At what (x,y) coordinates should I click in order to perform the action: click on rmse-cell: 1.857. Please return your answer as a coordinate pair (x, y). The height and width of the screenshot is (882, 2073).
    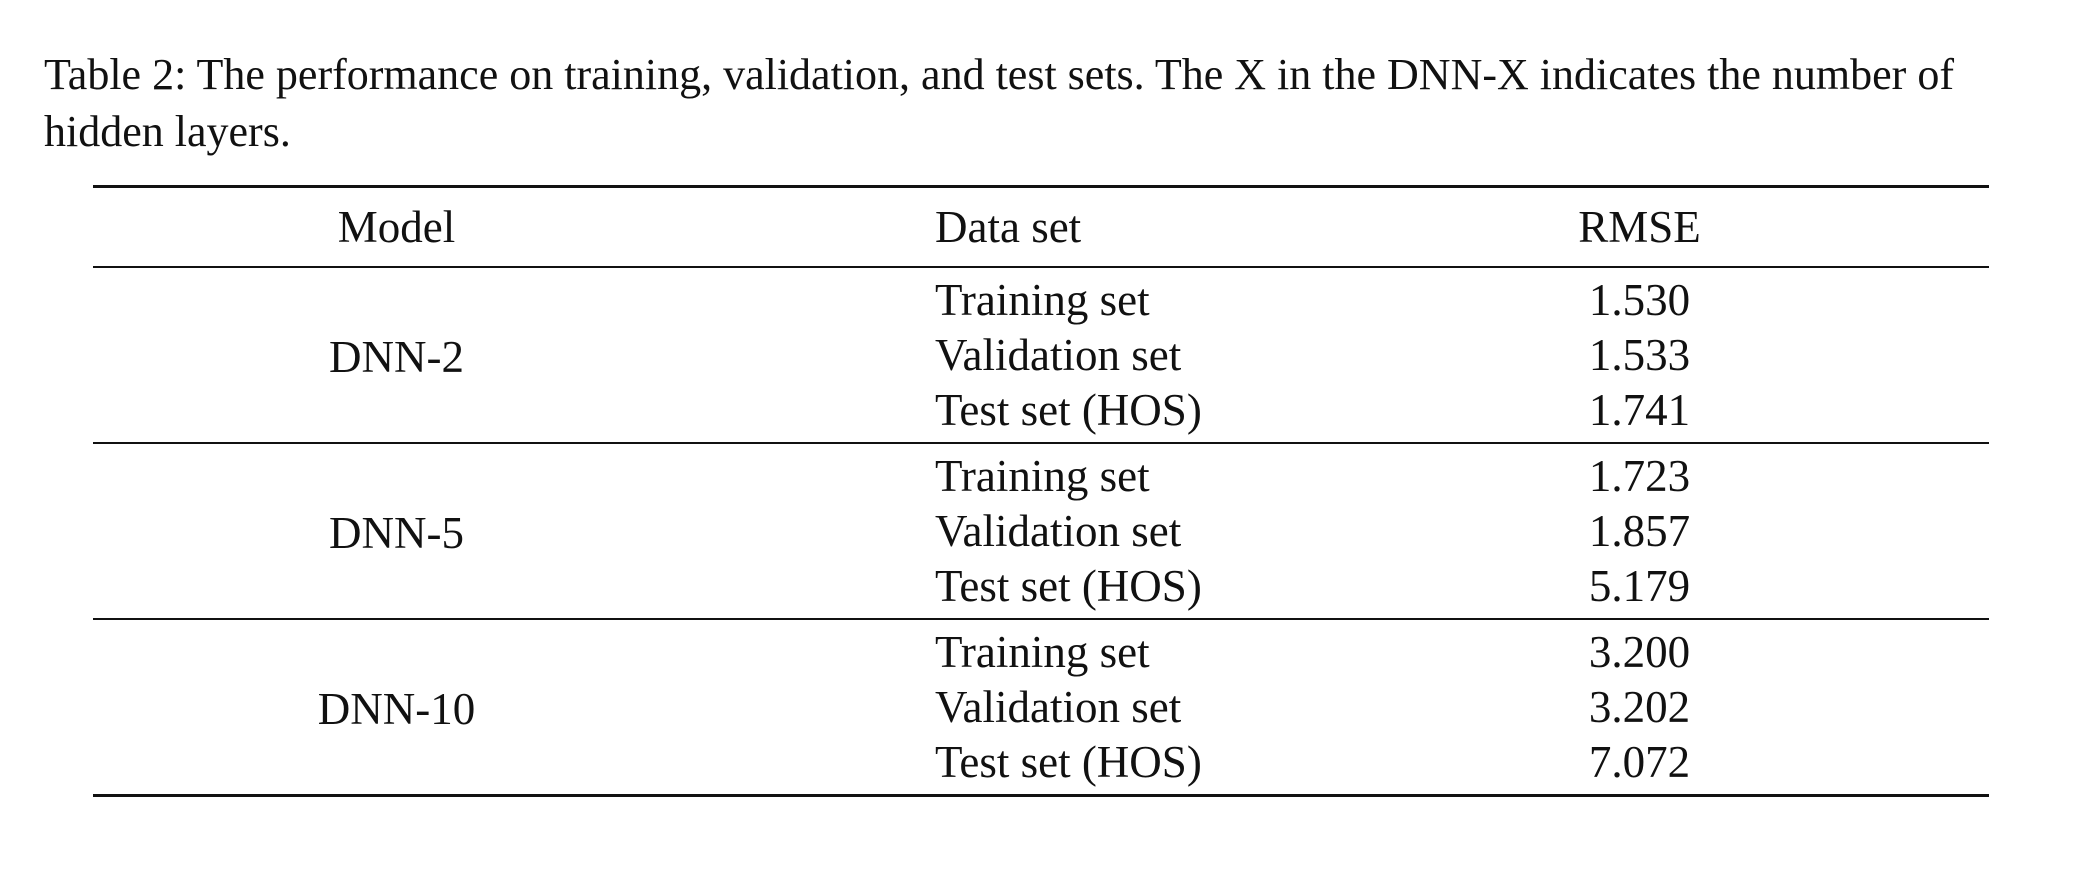
    Looking at the image, I should click on (1639, 531).